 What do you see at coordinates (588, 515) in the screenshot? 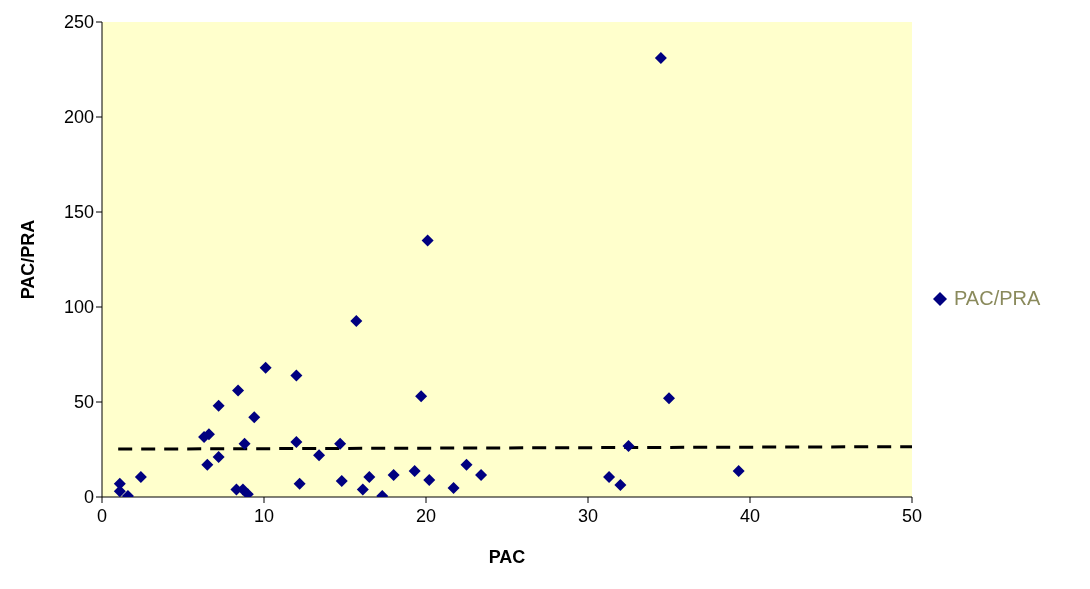
I see `x-tick-label: 30` at bounding box center [588, 515].